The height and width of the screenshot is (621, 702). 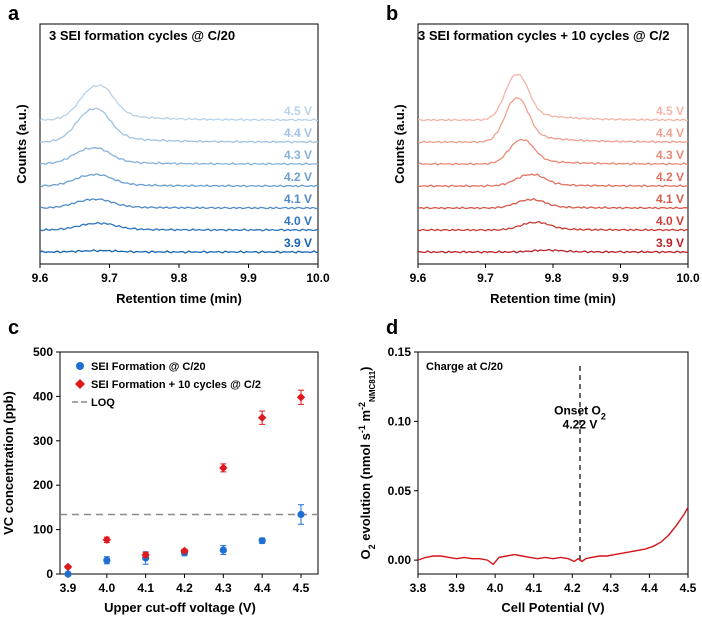 I want to click on panel-letter-a: a, so click(x=14, y=14).